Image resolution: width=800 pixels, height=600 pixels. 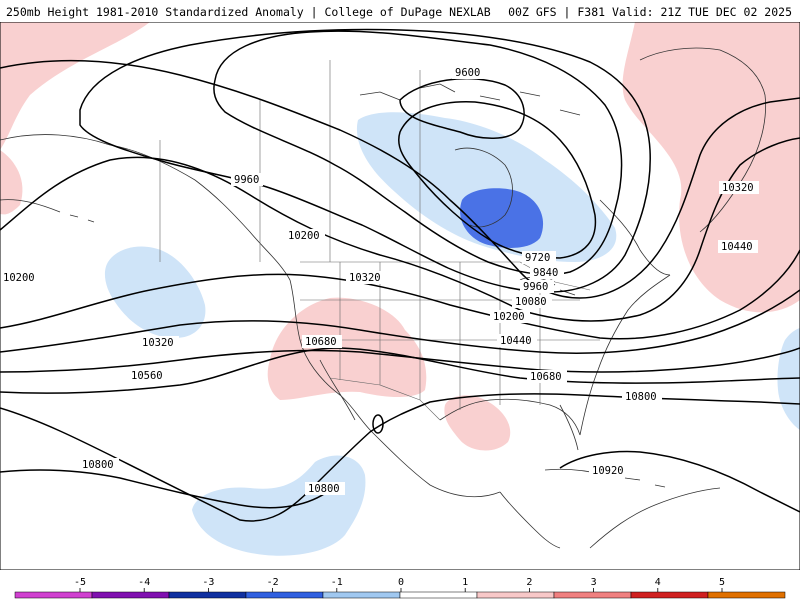 I want to click on positive-anomaly-greenland, so click(x=711, y=167).